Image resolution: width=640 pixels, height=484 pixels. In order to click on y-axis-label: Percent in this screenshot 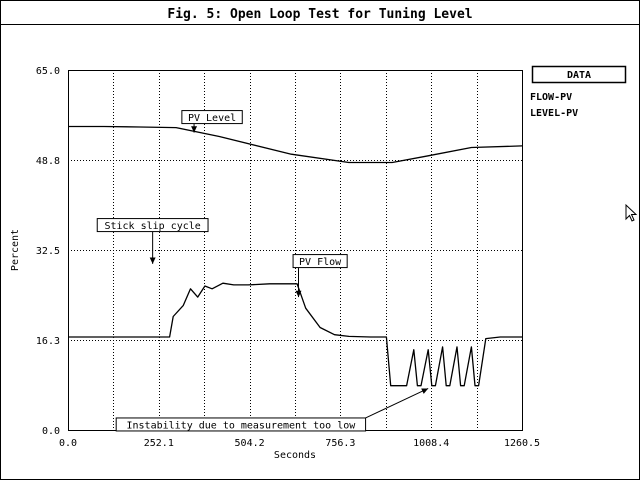, I will do `click(15, 250)`.